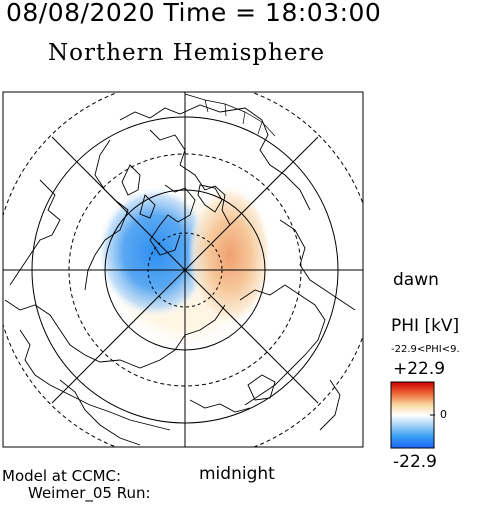  Describe the element at coordinates (194, 13) in the screenshot. I see `timestamp-title: 08/08/2020 Time = 18:03:00` at that location.